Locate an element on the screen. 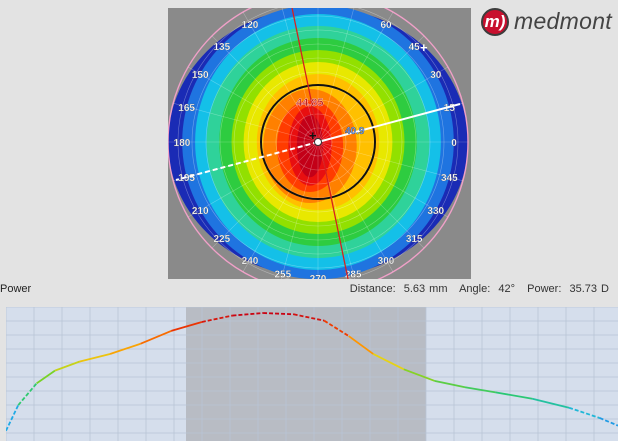  panel-label: Power is located at coordinates (16, 289).